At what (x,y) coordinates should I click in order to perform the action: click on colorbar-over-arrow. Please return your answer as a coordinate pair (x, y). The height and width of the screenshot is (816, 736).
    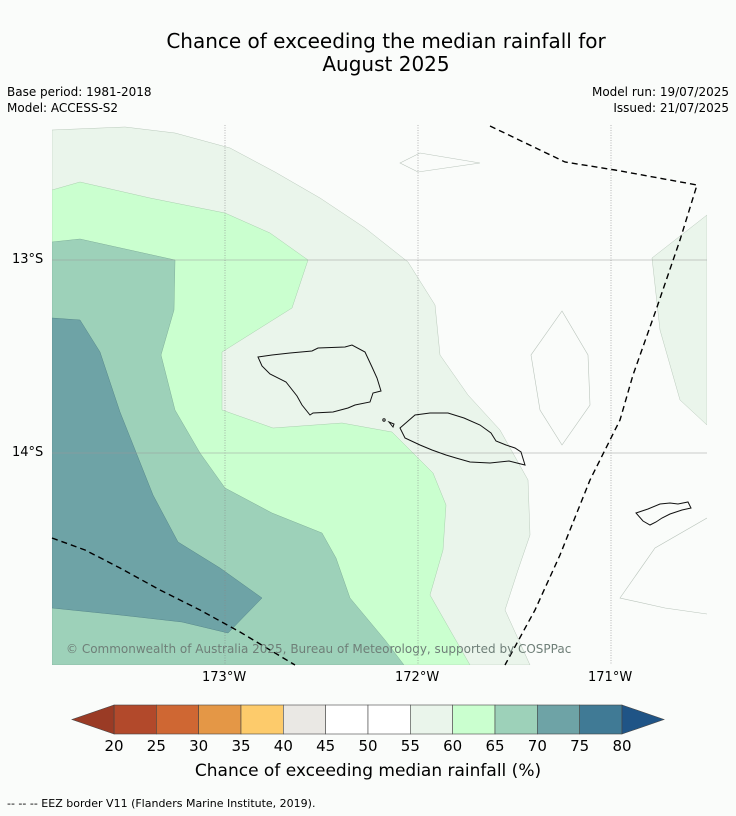
    Looking at the image, I should click on (643, 719).